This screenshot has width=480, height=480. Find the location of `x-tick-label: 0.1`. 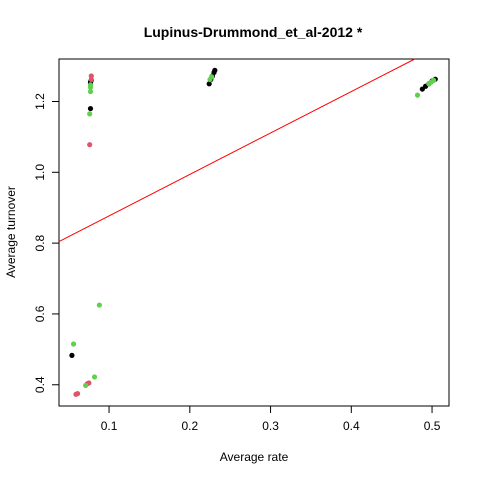

x-tick-label: 0.1 is located at coordinates (109, 426).